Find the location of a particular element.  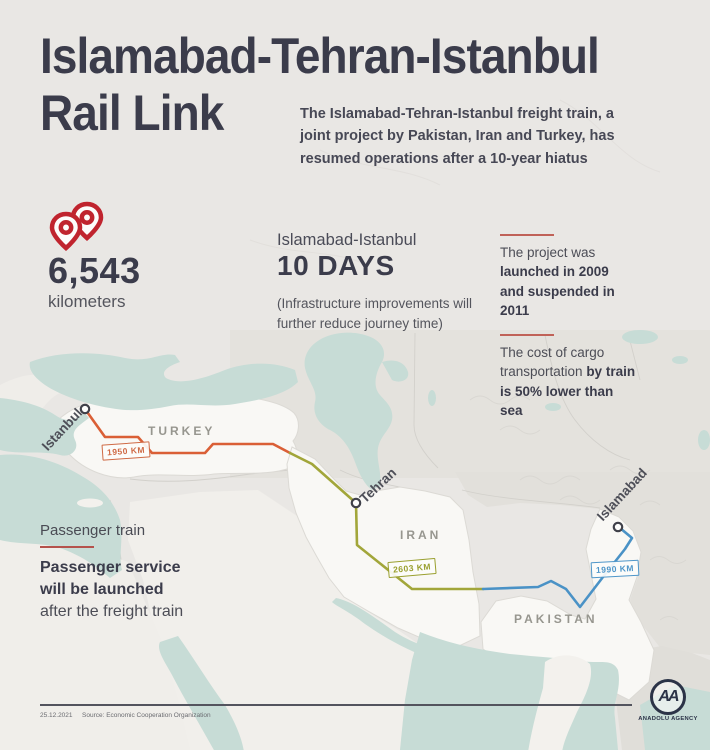

distance-value: 6,543 is located at coordinates (94, 270).